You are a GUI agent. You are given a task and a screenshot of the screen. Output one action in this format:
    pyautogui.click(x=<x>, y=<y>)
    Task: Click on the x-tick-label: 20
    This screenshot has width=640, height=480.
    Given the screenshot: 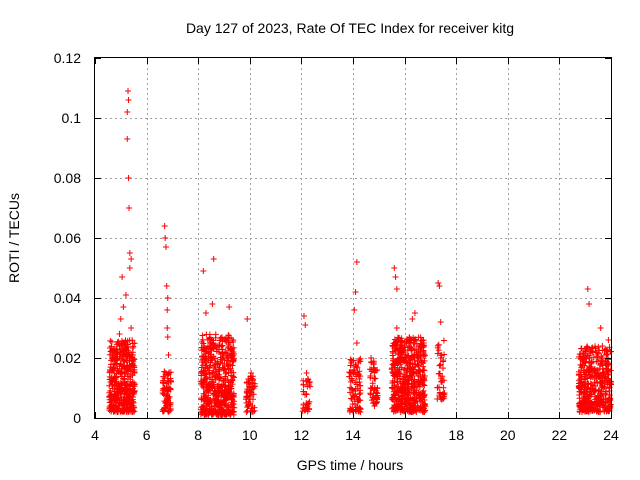 What is the action you would take?
    pyautogui.click(x=508, y=435)
    